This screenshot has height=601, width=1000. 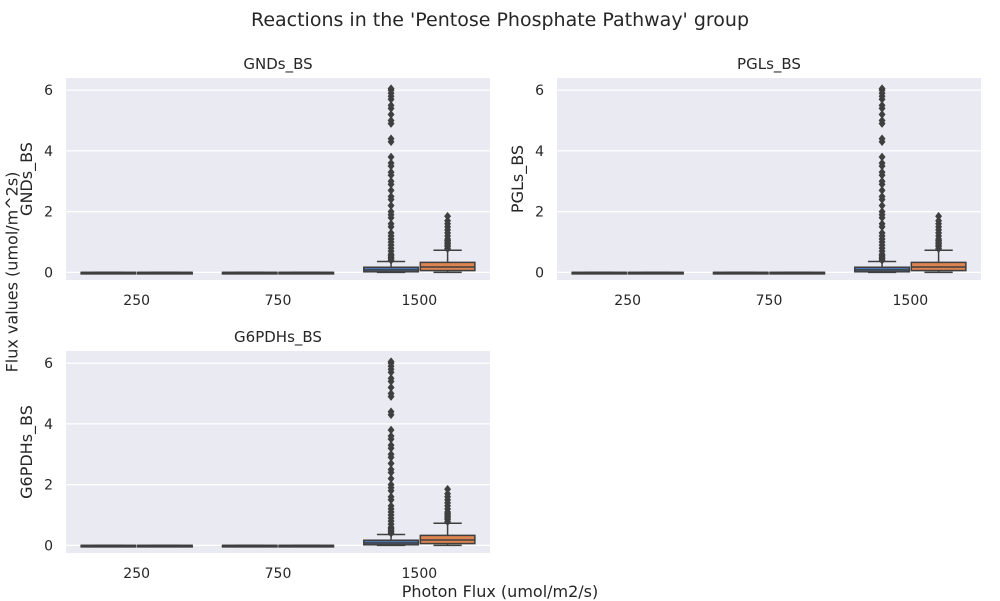 What do you see at coordinates (500, 591) in the screenshot?
I see `figure-x-label: Photon Flux (umol/m2/s)` at bounding box center [500, 591].